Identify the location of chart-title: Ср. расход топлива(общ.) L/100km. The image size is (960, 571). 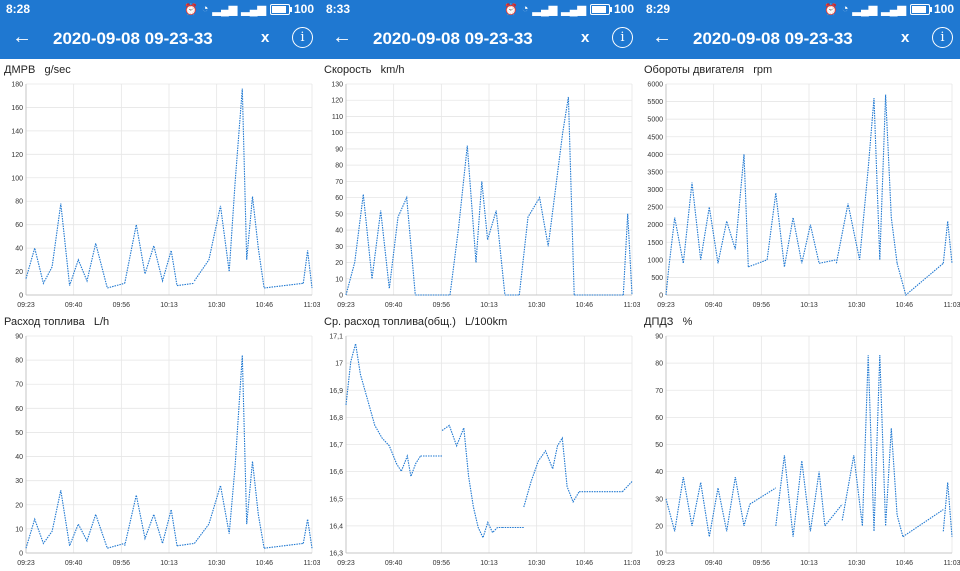
(416, 322).